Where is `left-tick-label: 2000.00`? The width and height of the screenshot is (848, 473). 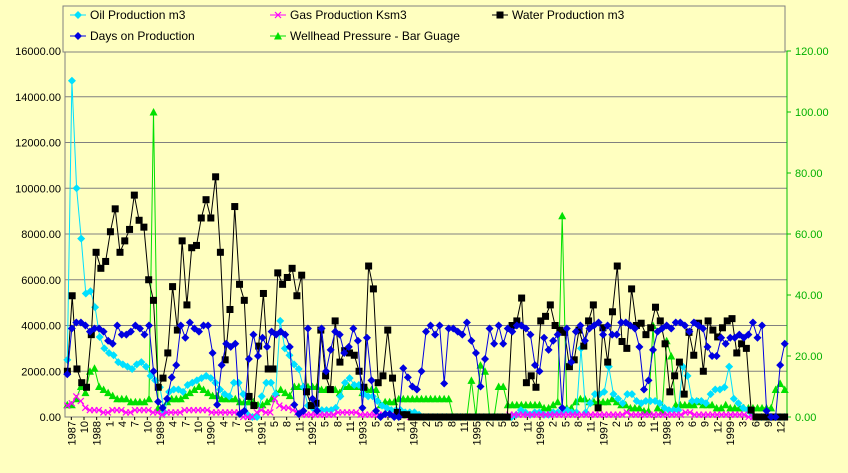
left-tick-label: 2000.00 is located at coordinates (41, 372).